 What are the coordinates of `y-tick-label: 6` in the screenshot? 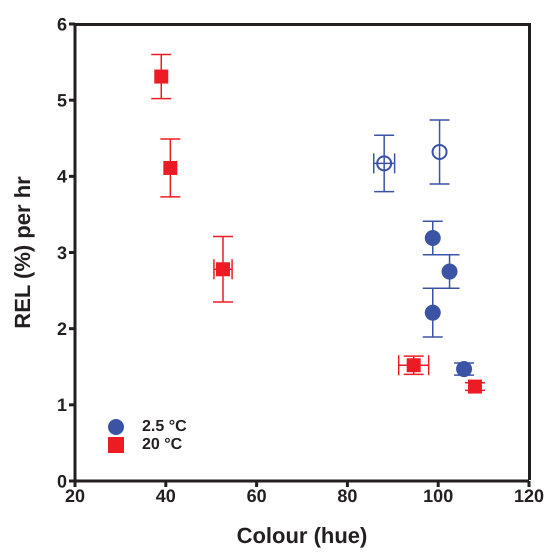 It's located at (61, 24).